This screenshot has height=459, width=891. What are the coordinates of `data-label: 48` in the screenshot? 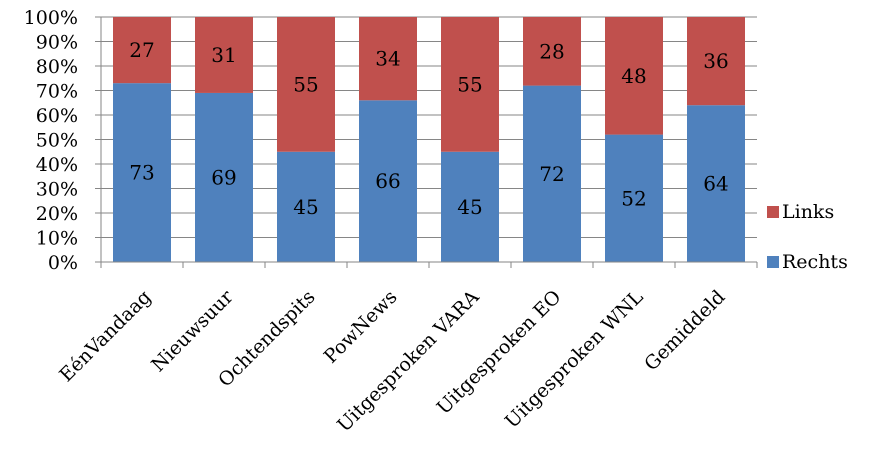 It's located at (633, 76).